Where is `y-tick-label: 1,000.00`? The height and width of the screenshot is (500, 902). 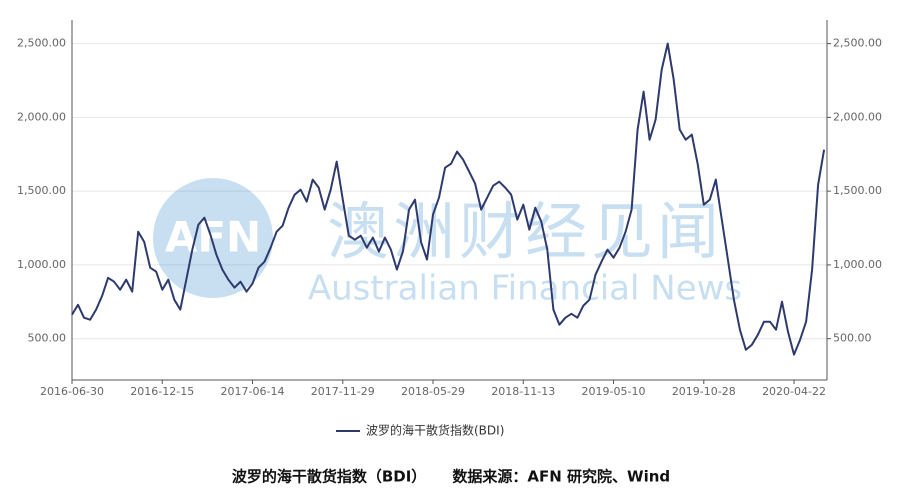
y-tick-label: 1,000.00 is located at coordinates (41, 264).